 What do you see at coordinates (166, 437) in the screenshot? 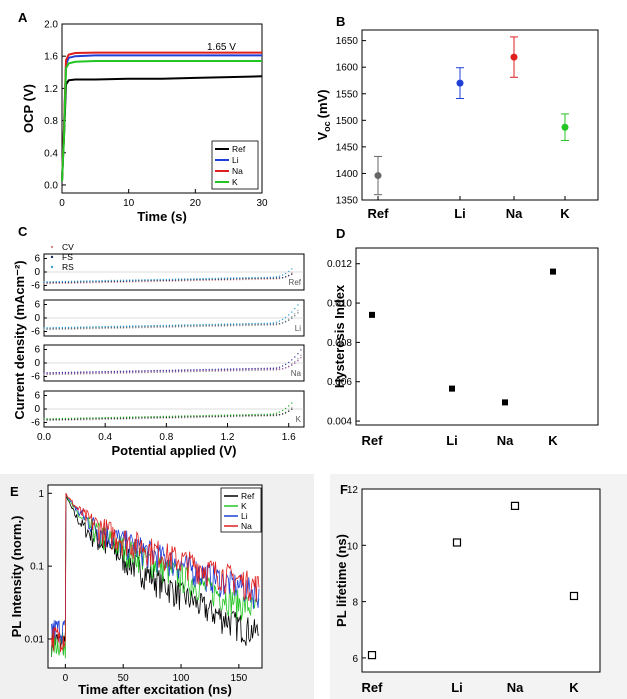
I see `panel-c-x-tick-label: 0.8` at bounding box center [166, 437].